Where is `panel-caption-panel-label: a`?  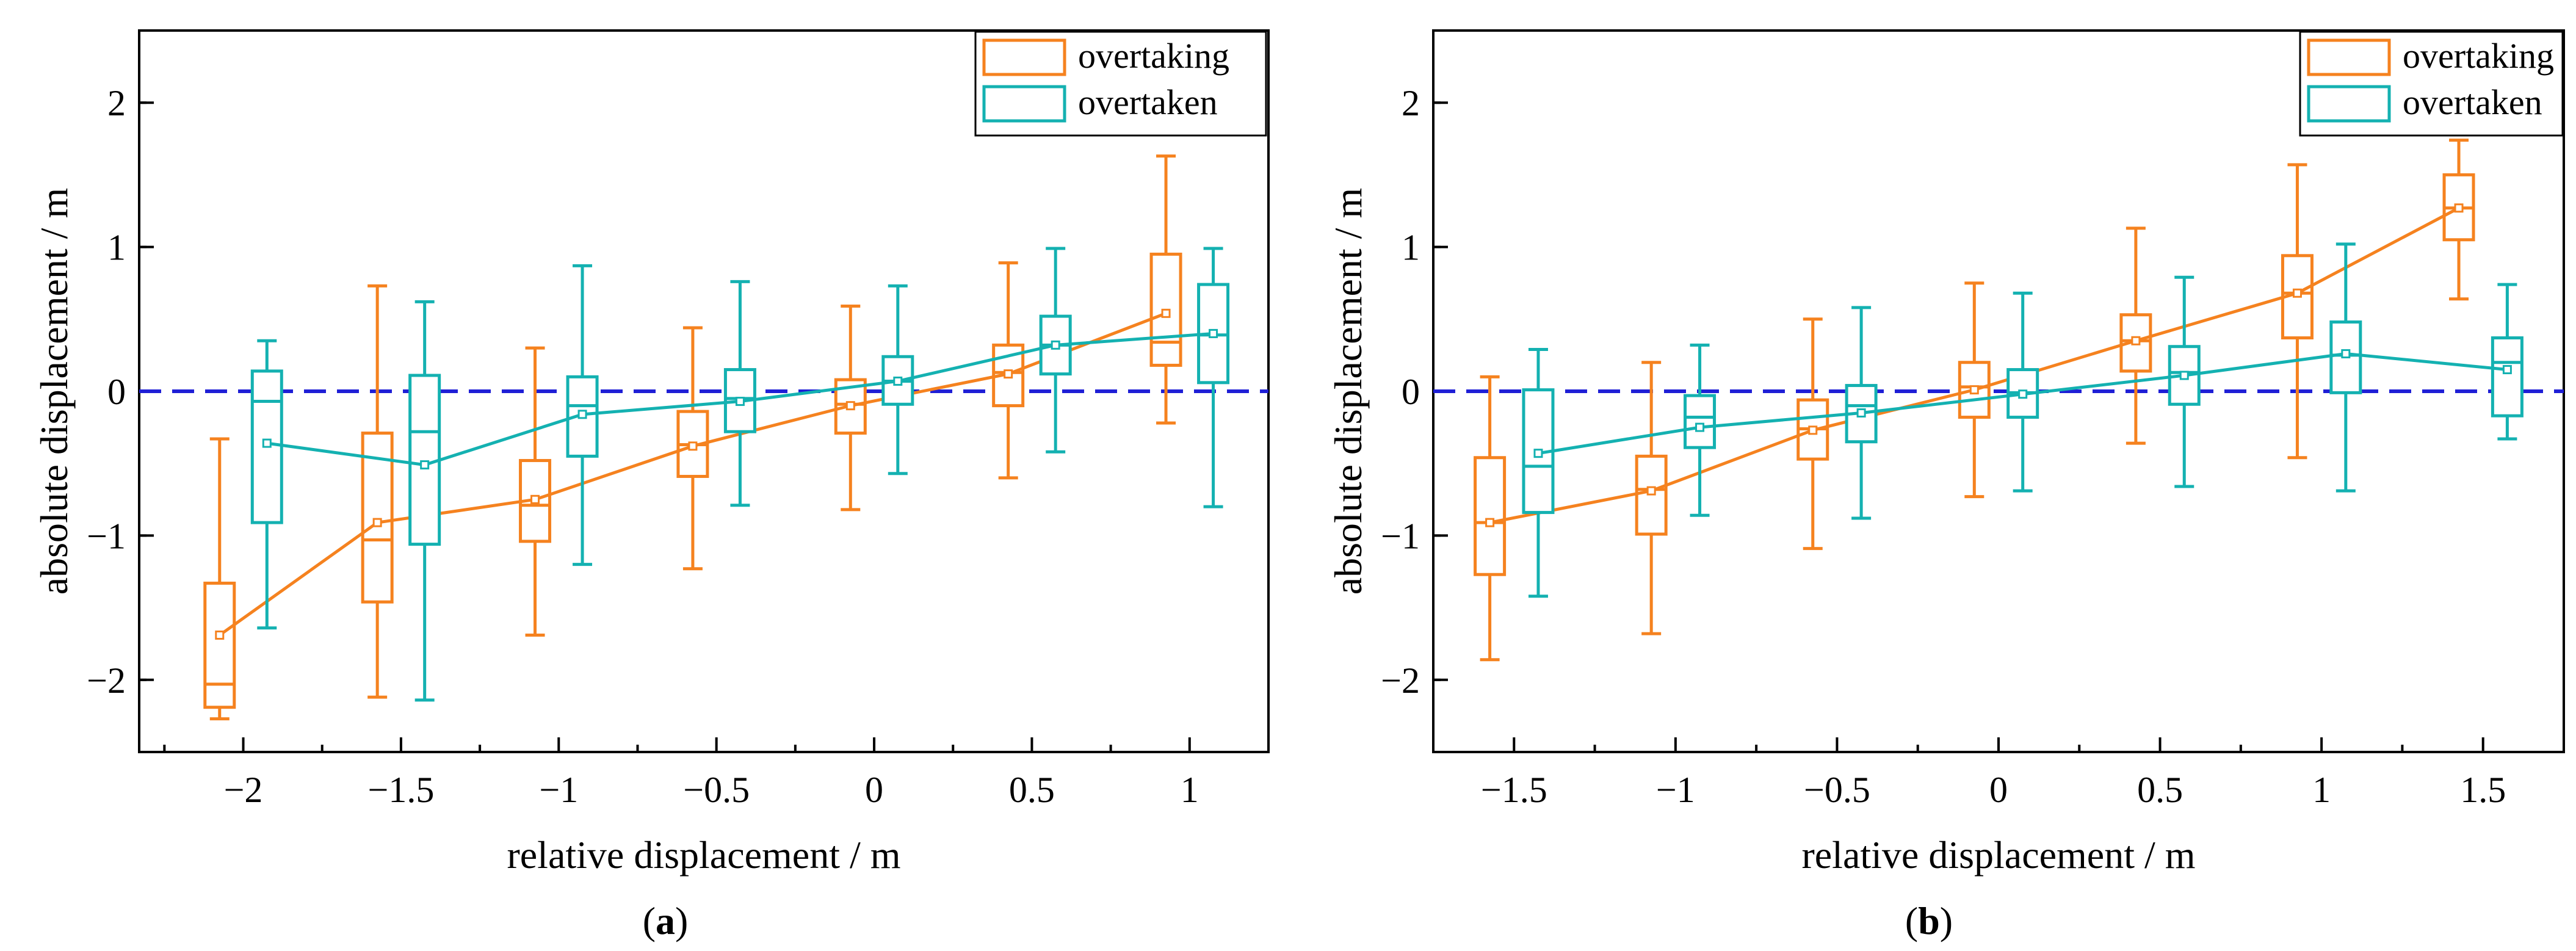 panel-caption-panel-label: a is located at coordinates (665, 920).